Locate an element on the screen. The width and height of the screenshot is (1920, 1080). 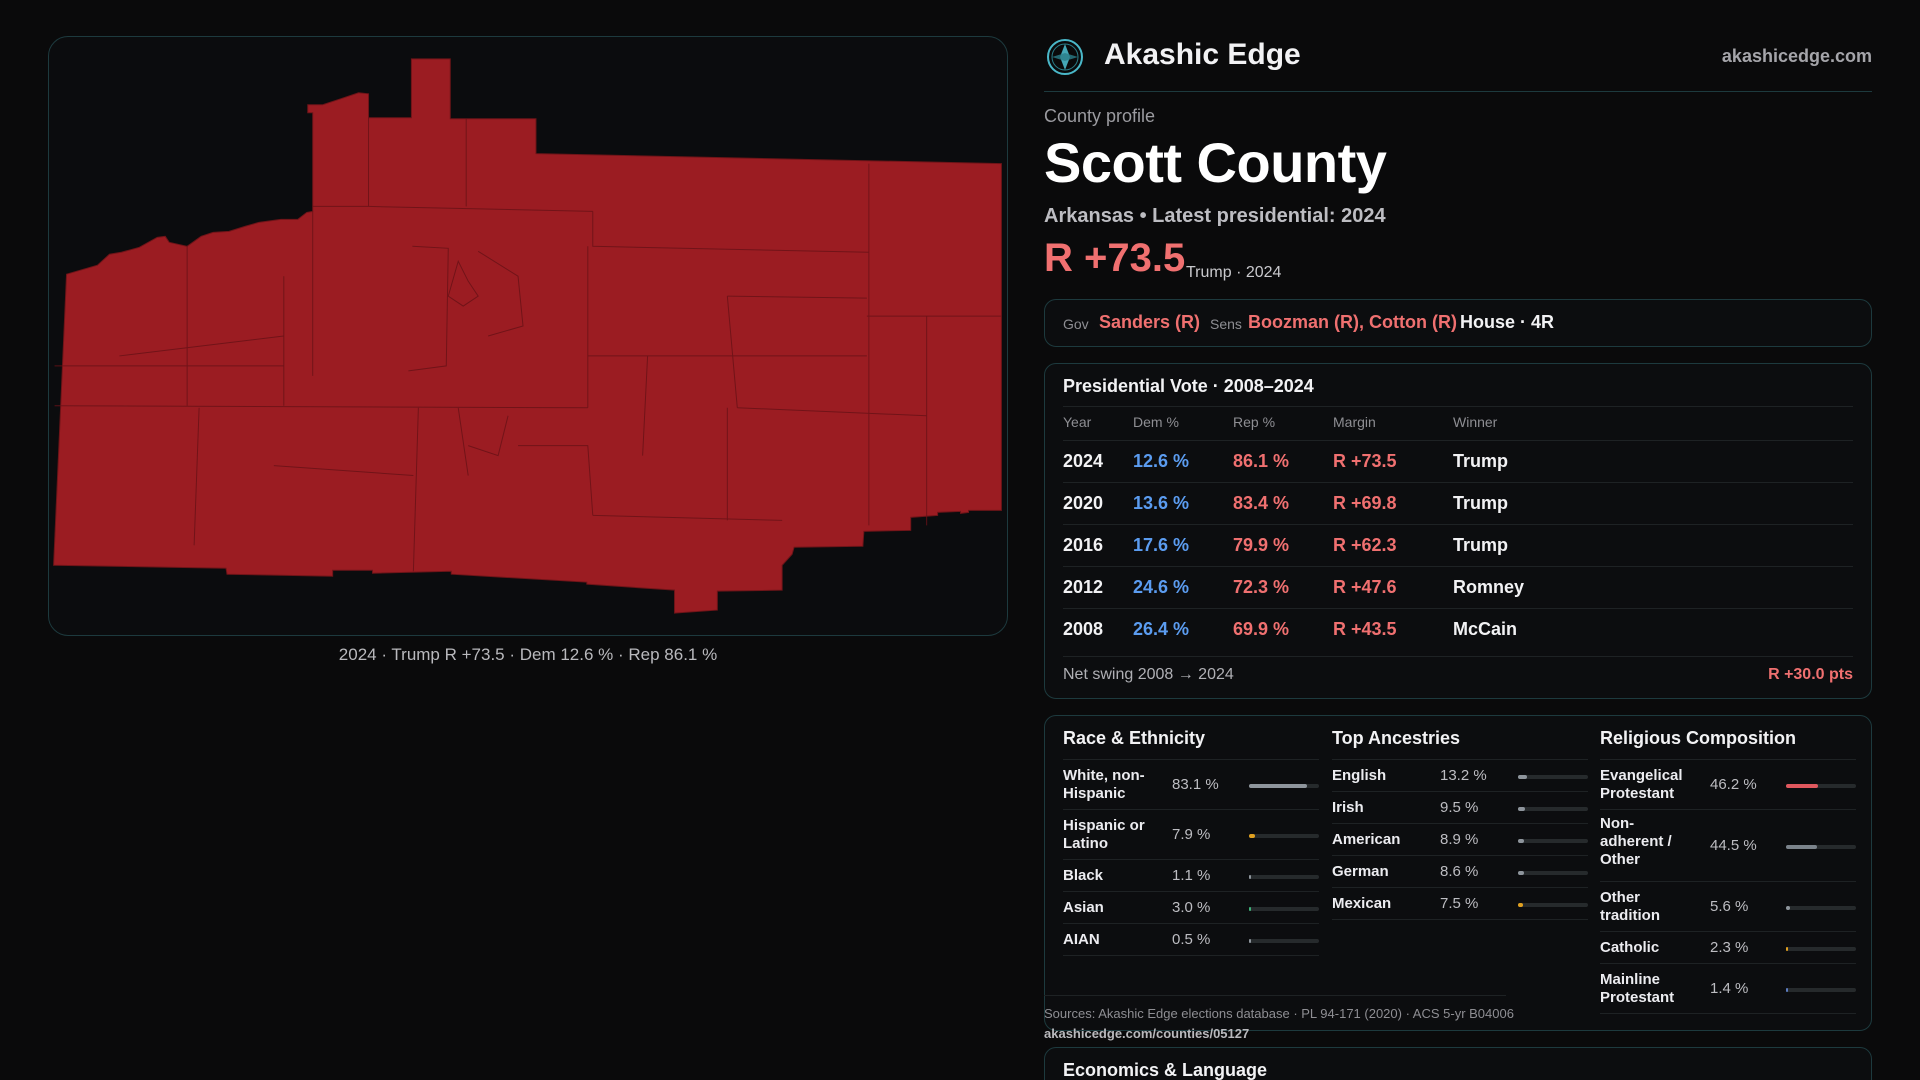
net-swing-label: Net swing 2008 → 2024 is located at coordinates (1148, 674).